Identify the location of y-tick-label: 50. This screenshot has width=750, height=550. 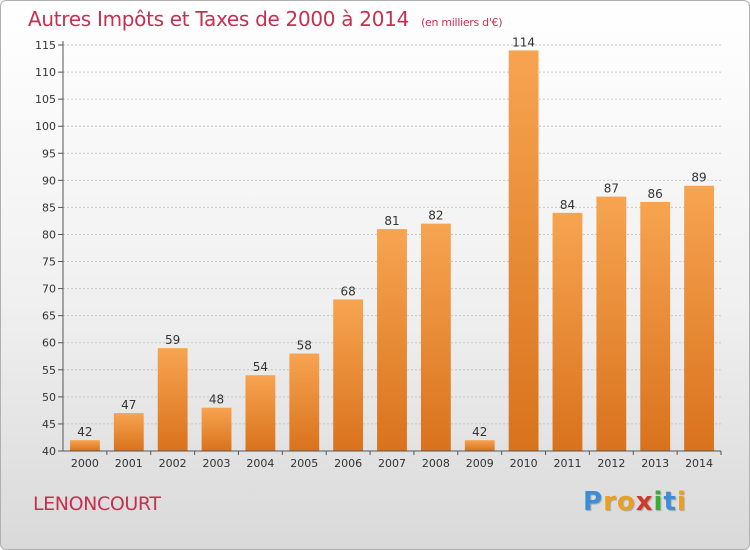
(49, 397).